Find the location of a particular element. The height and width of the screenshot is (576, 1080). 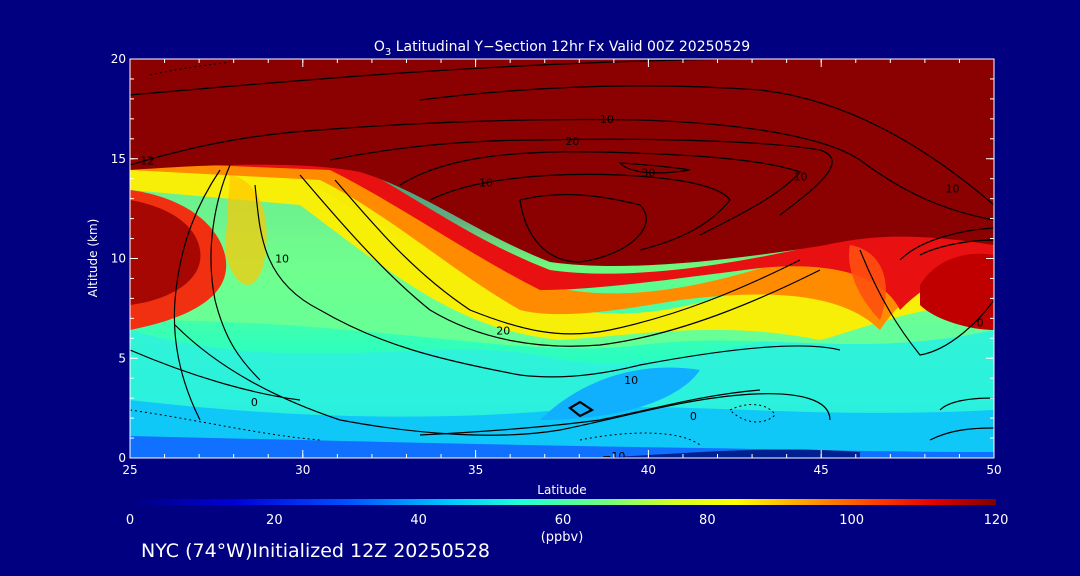

y-tick-label: 20 is located at coordinates (118, 59).